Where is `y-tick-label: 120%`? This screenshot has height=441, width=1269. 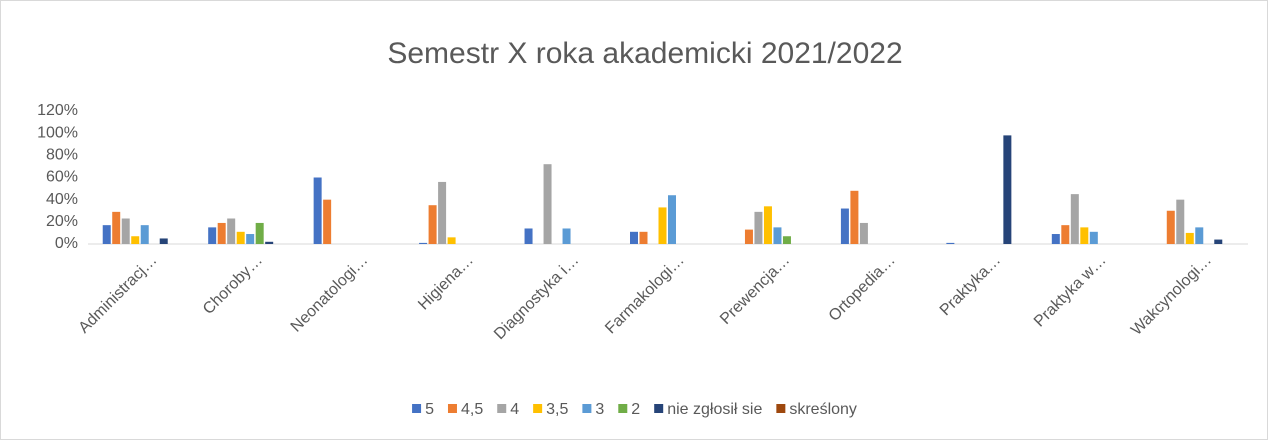
y-tick-label: 120% is located at coordinates (57, 110).